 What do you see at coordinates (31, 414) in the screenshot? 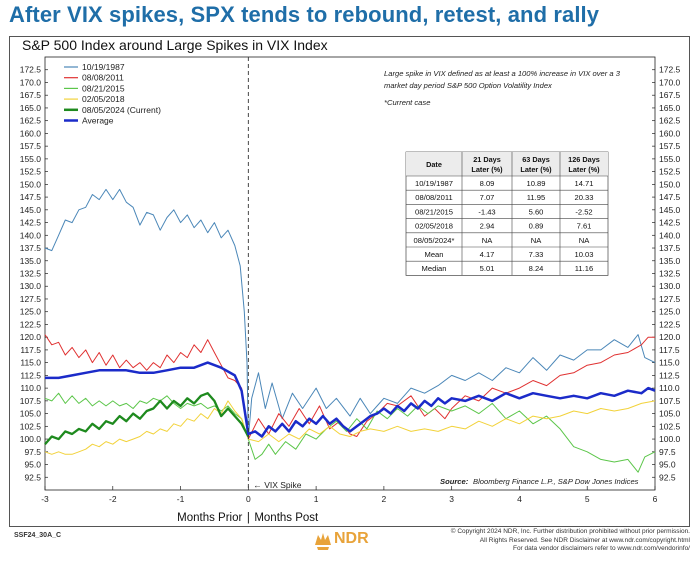
I see `y-tick-label-left: 105.0` at bounding box center [31, 414].